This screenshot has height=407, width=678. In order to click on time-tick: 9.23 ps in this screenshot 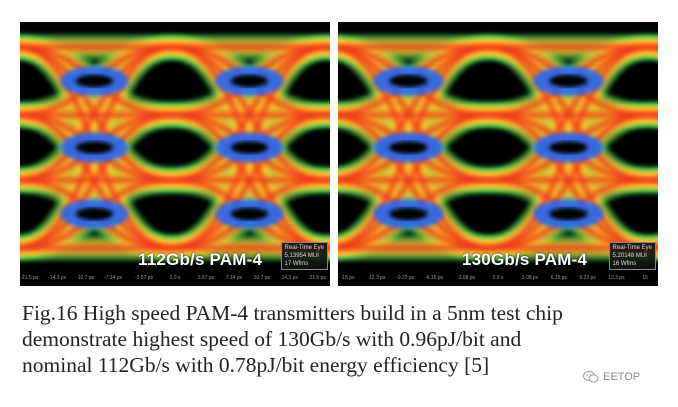, I will do `click(587, 278)`.